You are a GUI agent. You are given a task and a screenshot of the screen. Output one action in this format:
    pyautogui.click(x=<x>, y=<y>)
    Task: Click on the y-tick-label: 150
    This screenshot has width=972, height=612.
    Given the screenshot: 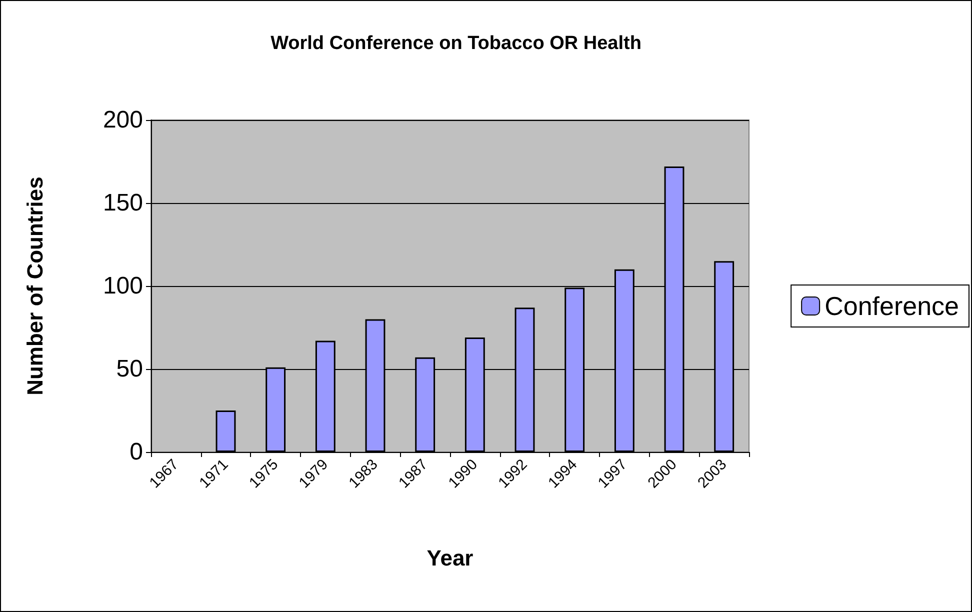 What is the action you would take?
    pyautogui.click(x=122, y=203)
    